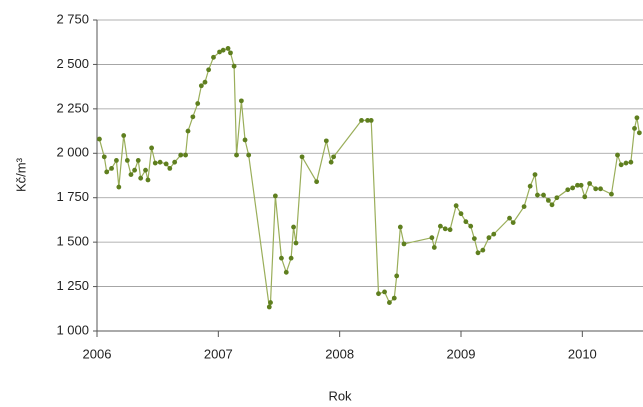 The width and height of the screenshot is (643, 407). Describe the element at coordinates (20, 174) in the screenshot. I see `y-axis-label: Kč/m³` at that location.